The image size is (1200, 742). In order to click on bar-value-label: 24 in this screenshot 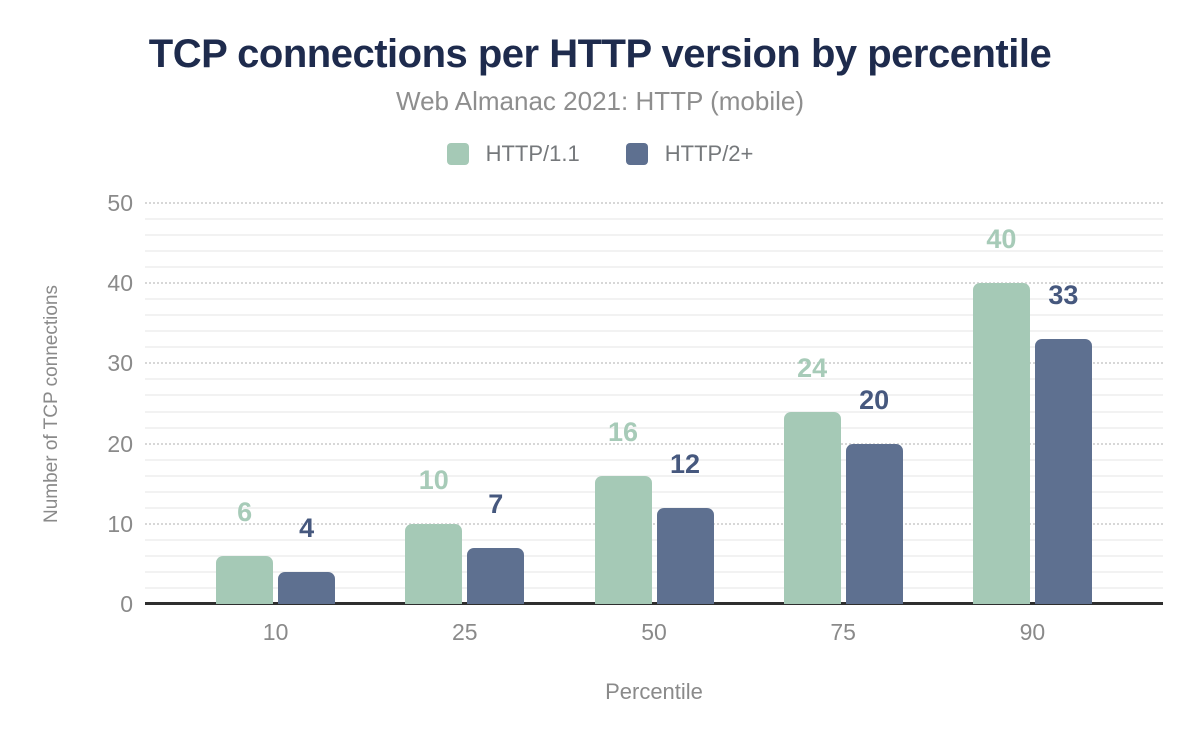, I will do `click(812, 367)`.